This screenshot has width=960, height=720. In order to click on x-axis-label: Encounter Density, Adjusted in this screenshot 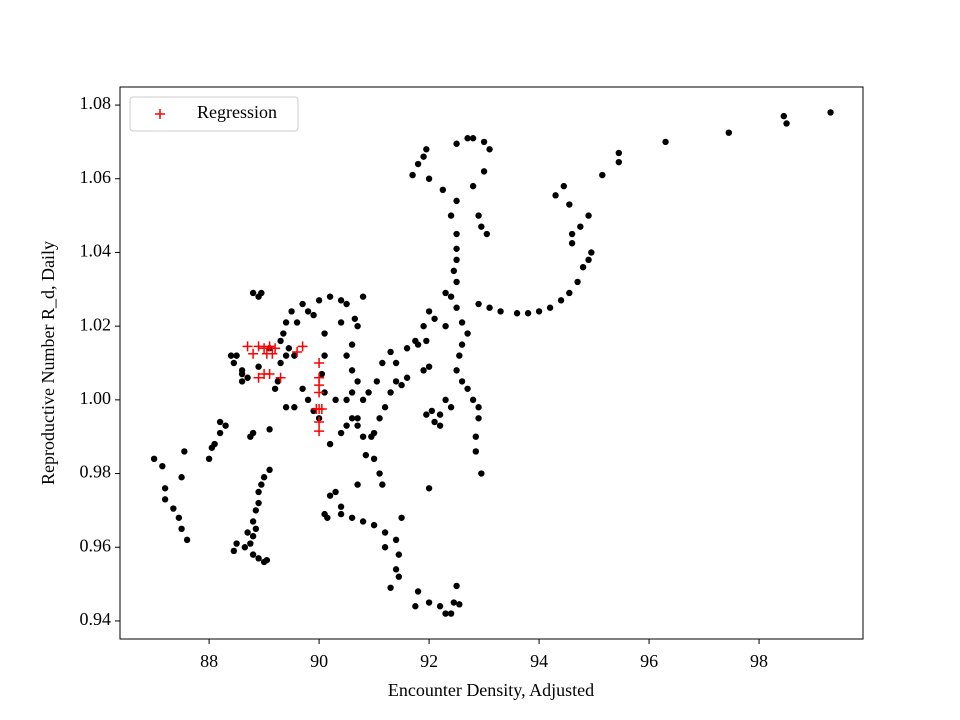, I will do `click(491, 690)`.